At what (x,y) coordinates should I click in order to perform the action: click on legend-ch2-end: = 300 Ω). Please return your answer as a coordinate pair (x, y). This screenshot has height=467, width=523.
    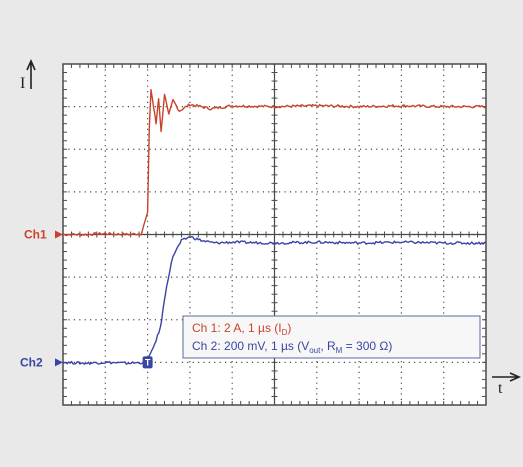
    Looking at the image, I should click on (367, 346).